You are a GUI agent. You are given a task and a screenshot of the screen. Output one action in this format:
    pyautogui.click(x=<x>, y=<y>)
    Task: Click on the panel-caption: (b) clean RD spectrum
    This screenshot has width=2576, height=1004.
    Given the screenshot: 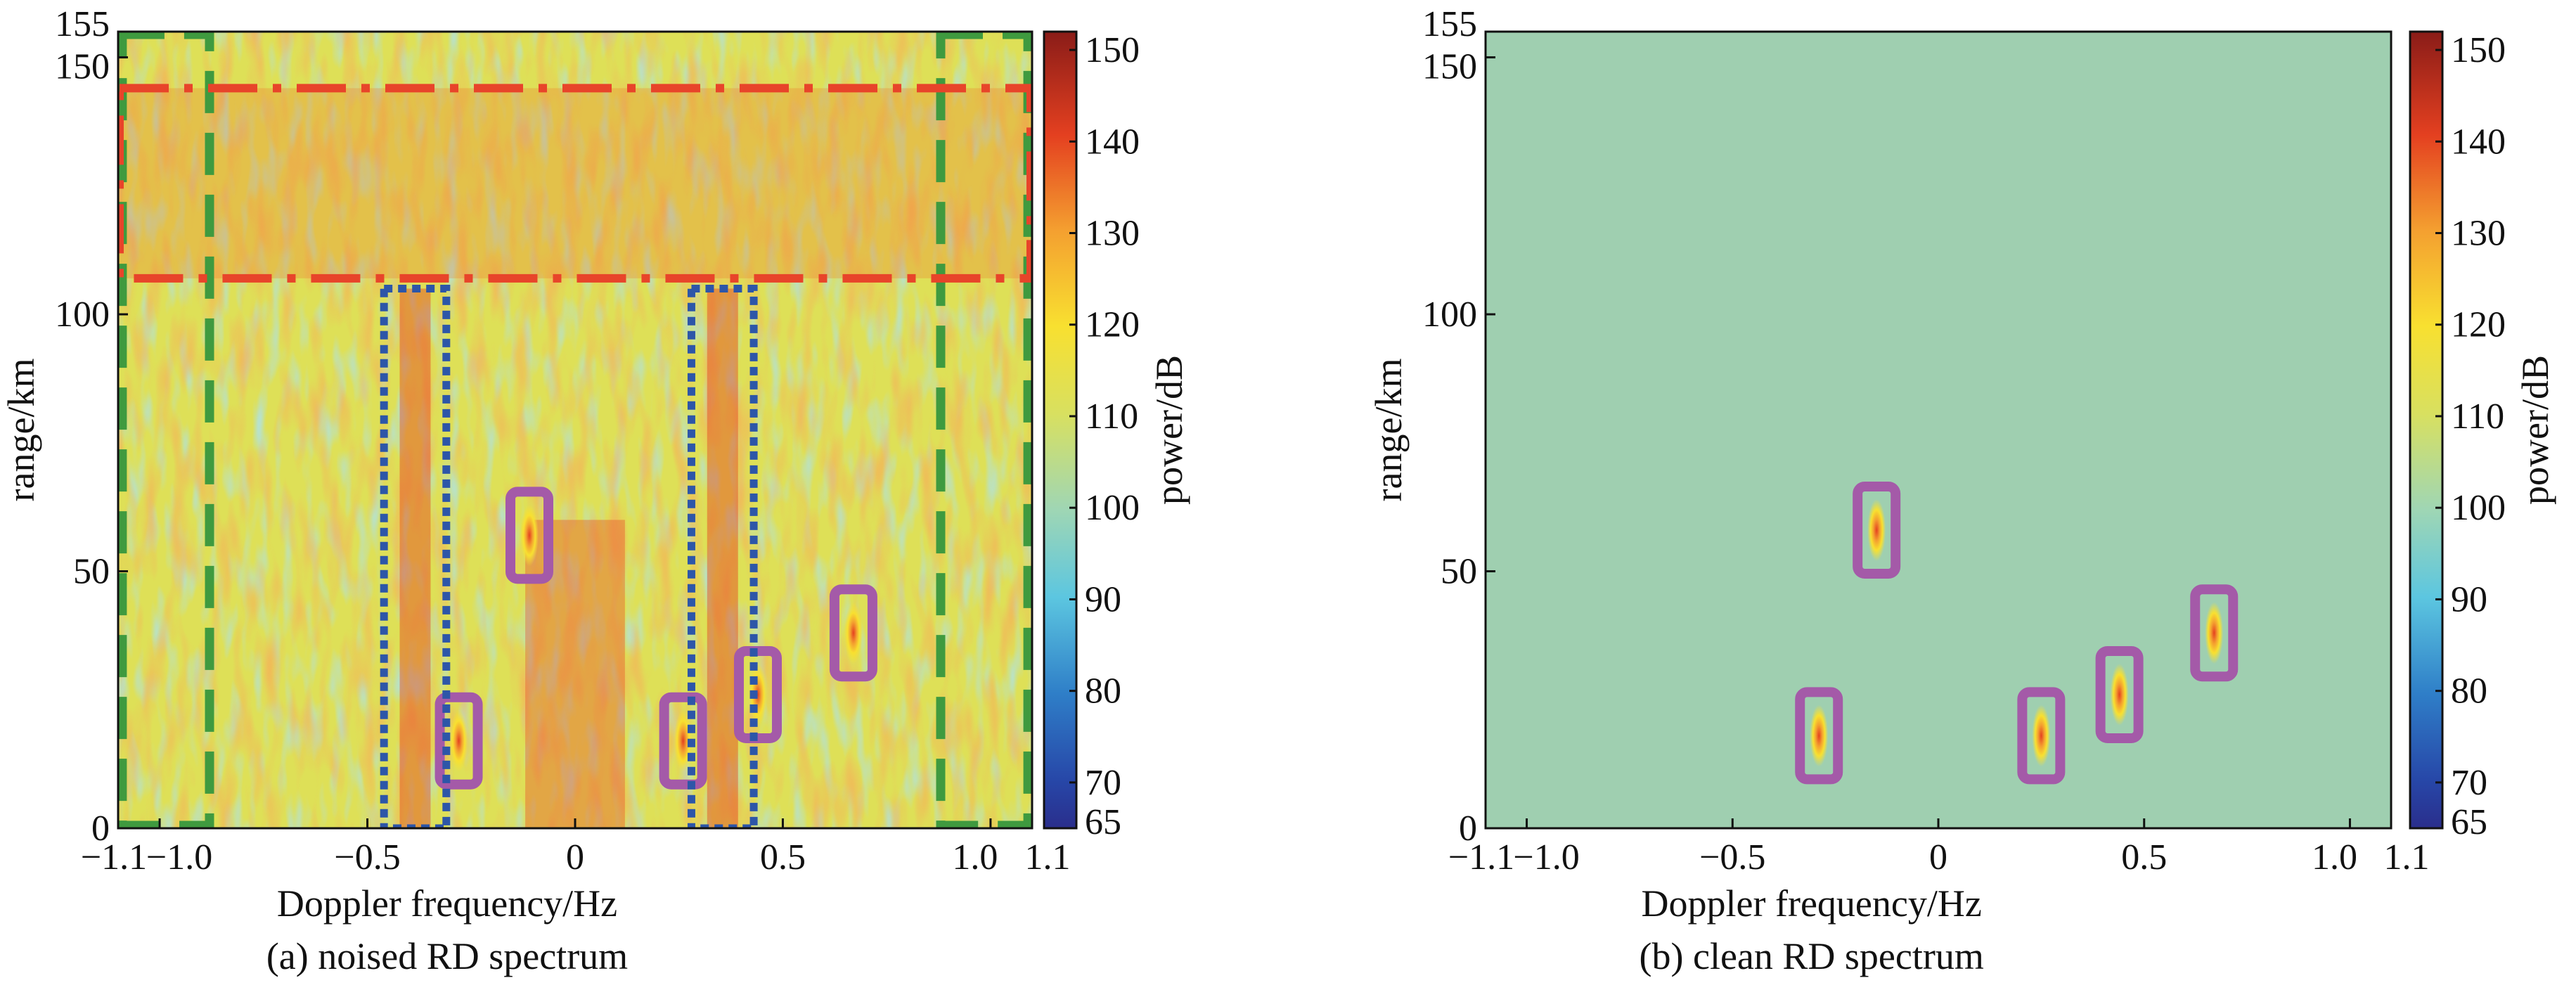 What is the action you would take?
    pyautogui.click(x=1812, y=956)
    